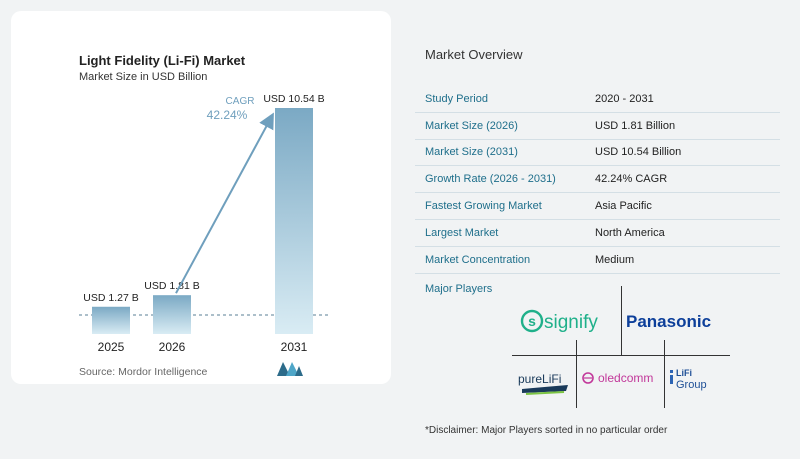 The image size is (800, 459). I want to click on row-label: Market Size (2031), so click(471, 152).